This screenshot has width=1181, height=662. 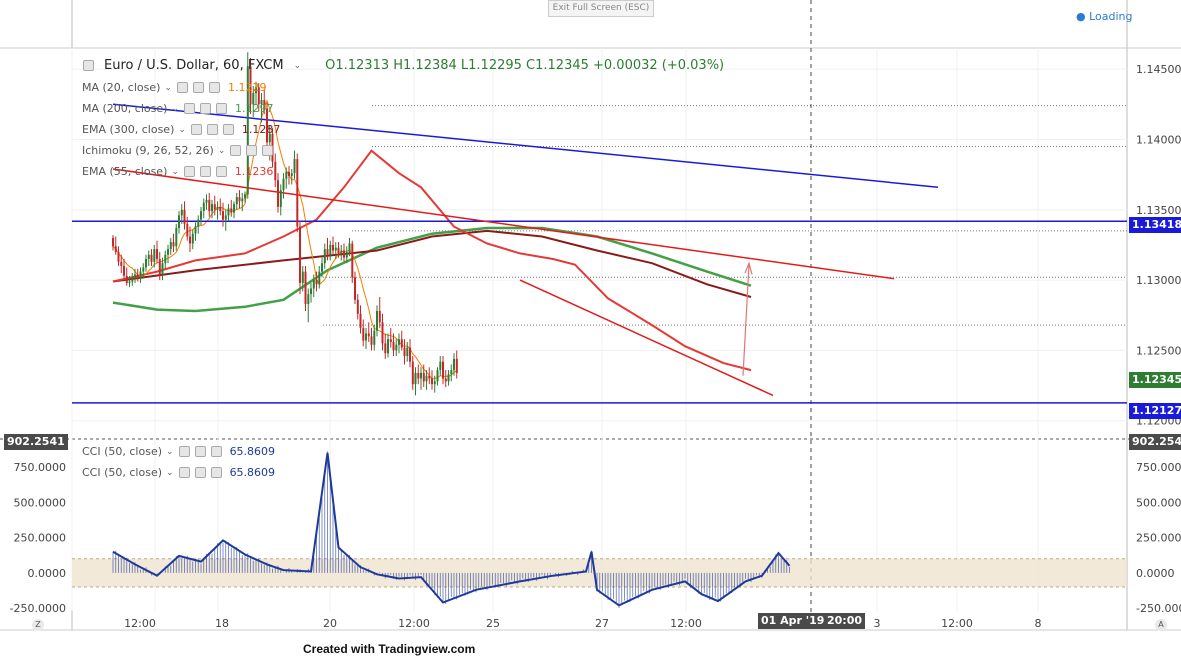 What do you see at coordinates (877, 623) in the screenshot?
I see `time-tick-label: 3` at bounding box center [877, 623].